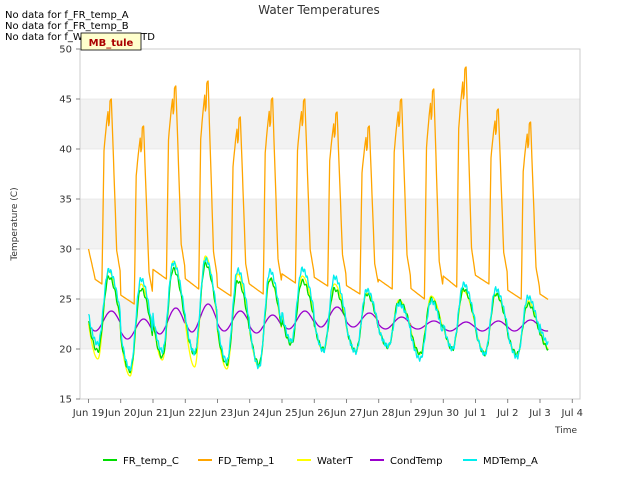  What do you see at coordinates (152, 413) in the screenshot?
I see `x-tick-label: Jun 21` at bounding box center [152, 413].